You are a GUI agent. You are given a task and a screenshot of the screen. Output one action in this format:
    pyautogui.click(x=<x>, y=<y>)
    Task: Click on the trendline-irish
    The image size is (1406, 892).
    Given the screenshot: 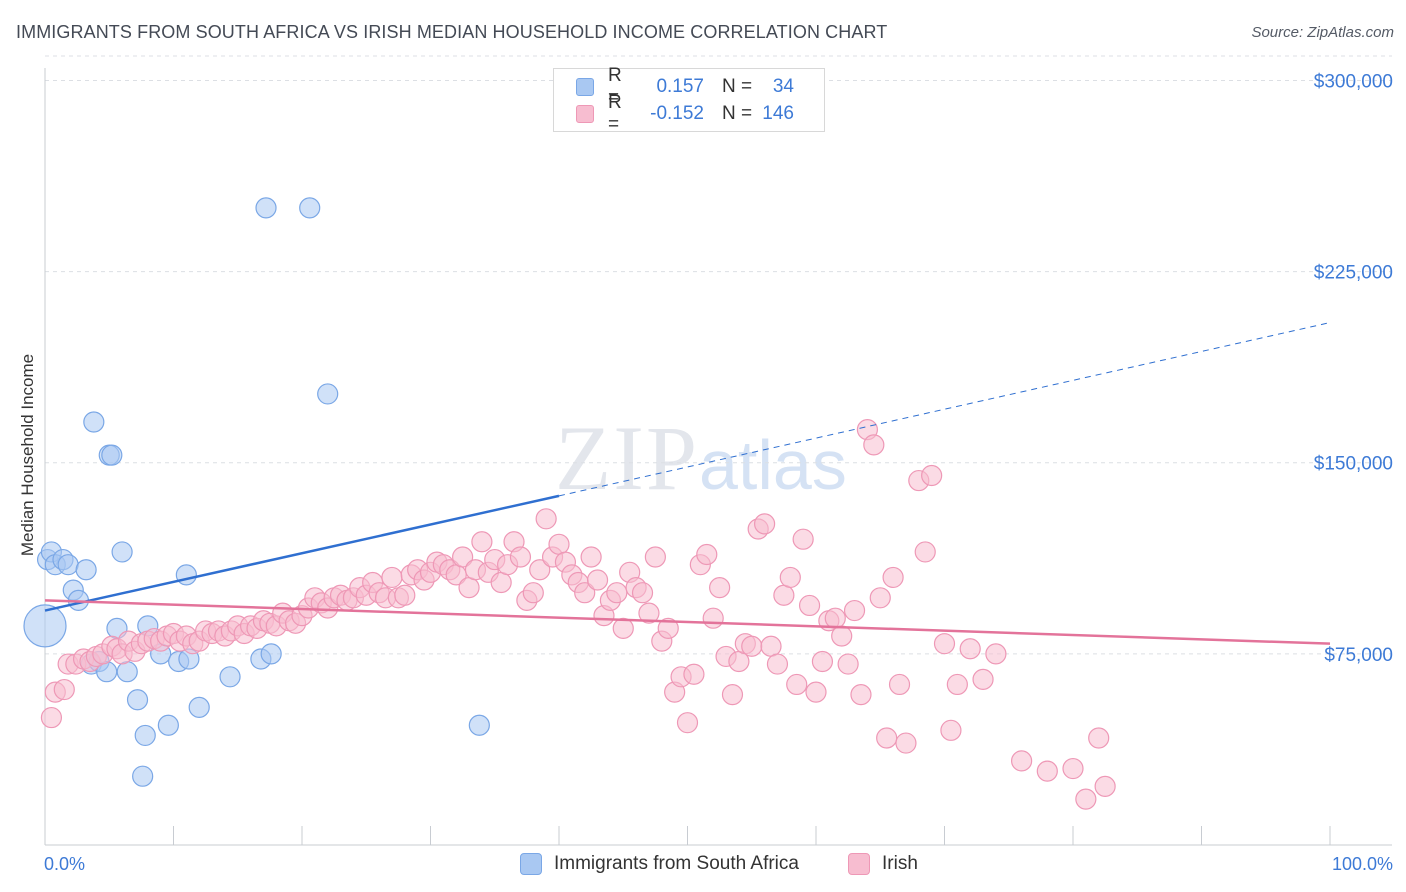 What is the action you would take?
    pyautogui.click(x=687, y=622)
    